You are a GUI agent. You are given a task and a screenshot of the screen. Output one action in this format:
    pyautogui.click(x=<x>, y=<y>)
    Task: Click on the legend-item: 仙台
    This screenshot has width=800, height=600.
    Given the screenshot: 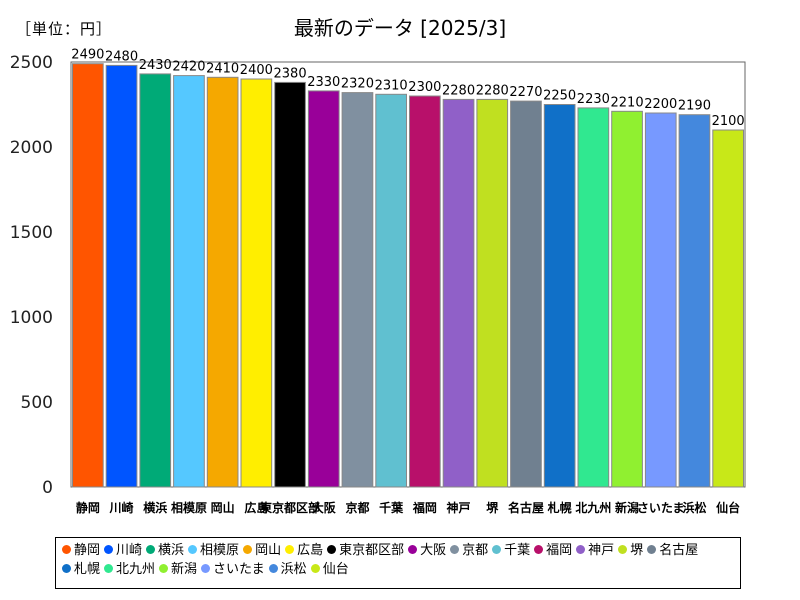 What is the action you would take?
    pyautogui.click(x=329, y=569)
    